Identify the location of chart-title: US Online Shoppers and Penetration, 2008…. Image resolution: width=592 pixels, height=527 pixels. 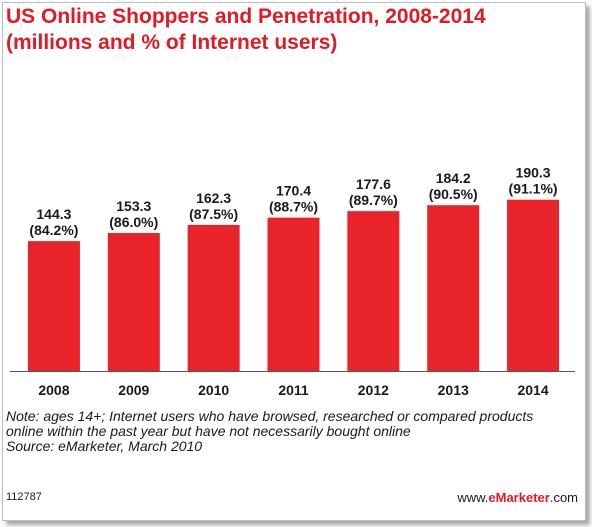
(246, 30).